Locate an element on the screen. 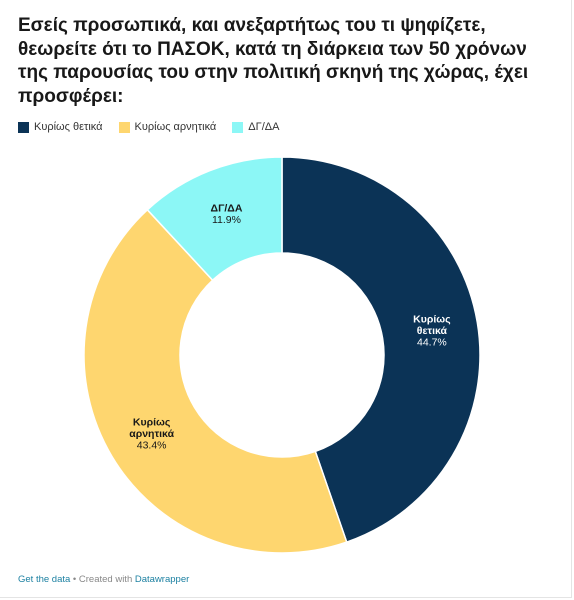  slice-dk-na is located at coordinates (214, 219).